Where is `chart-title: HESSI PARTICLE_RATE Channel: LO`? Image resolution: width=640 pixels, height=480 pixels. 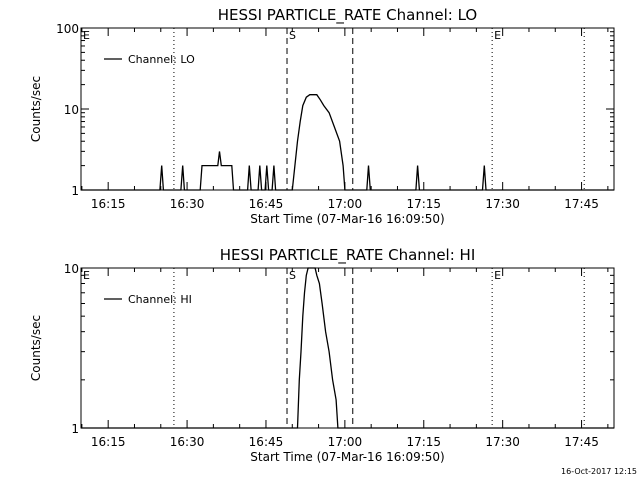 chart-title: HESSI PARTICLE_RATE Channel: LO is located at coordinates (347, 15).